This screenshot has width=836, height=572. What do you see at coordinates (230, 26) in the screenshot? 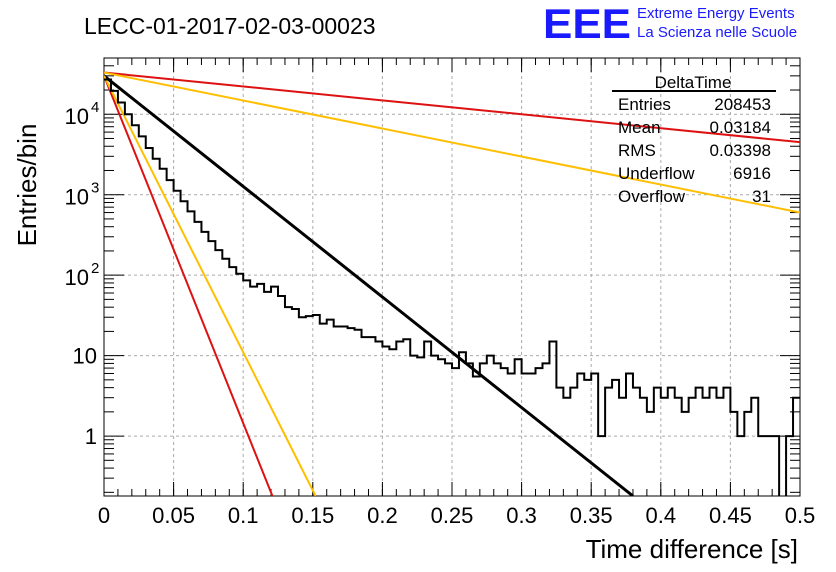
I see `chart-title: LECC-01-2017-02-03-00023` at bounding box center [230, 26].